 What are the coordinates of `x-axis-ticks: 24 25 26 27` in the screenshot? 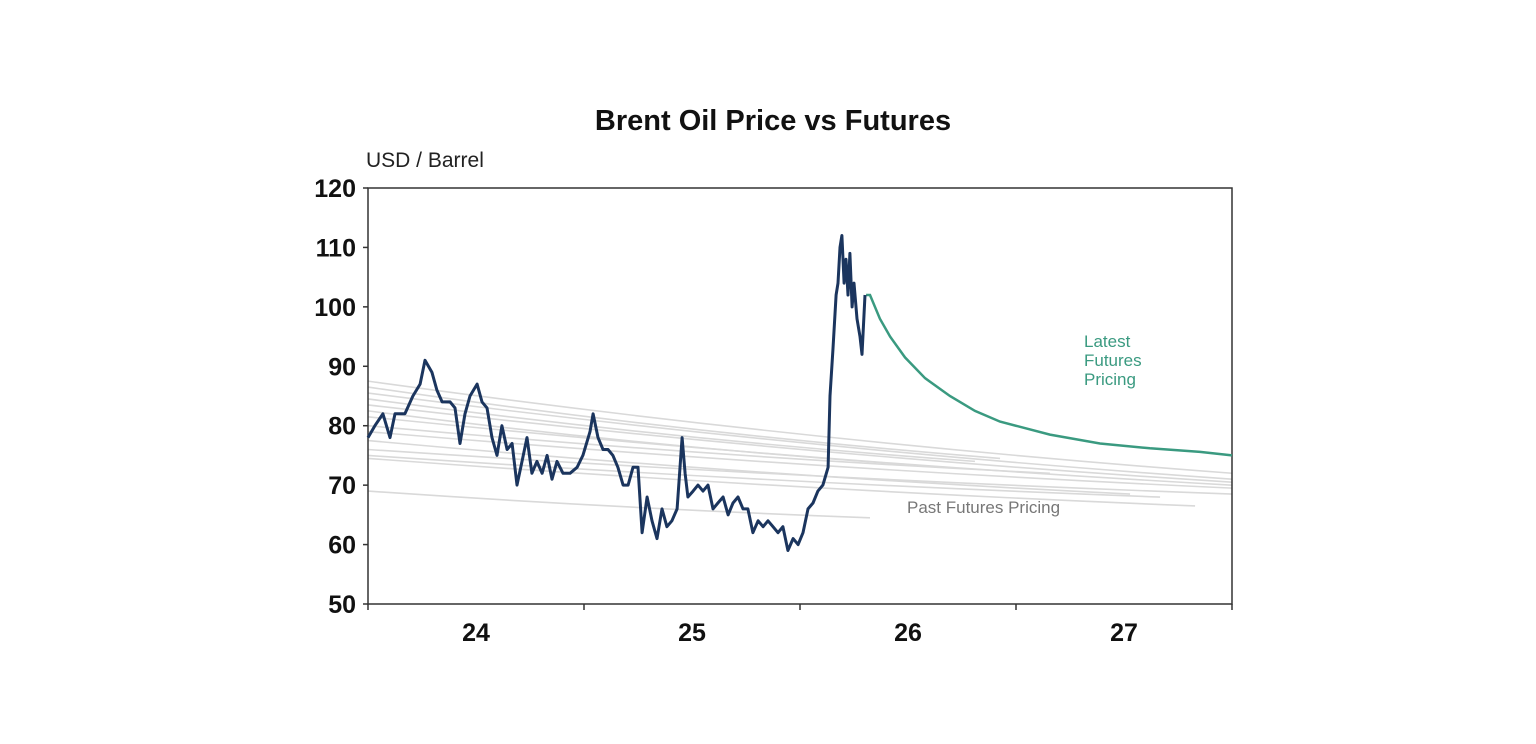 It's located at (800, 625).